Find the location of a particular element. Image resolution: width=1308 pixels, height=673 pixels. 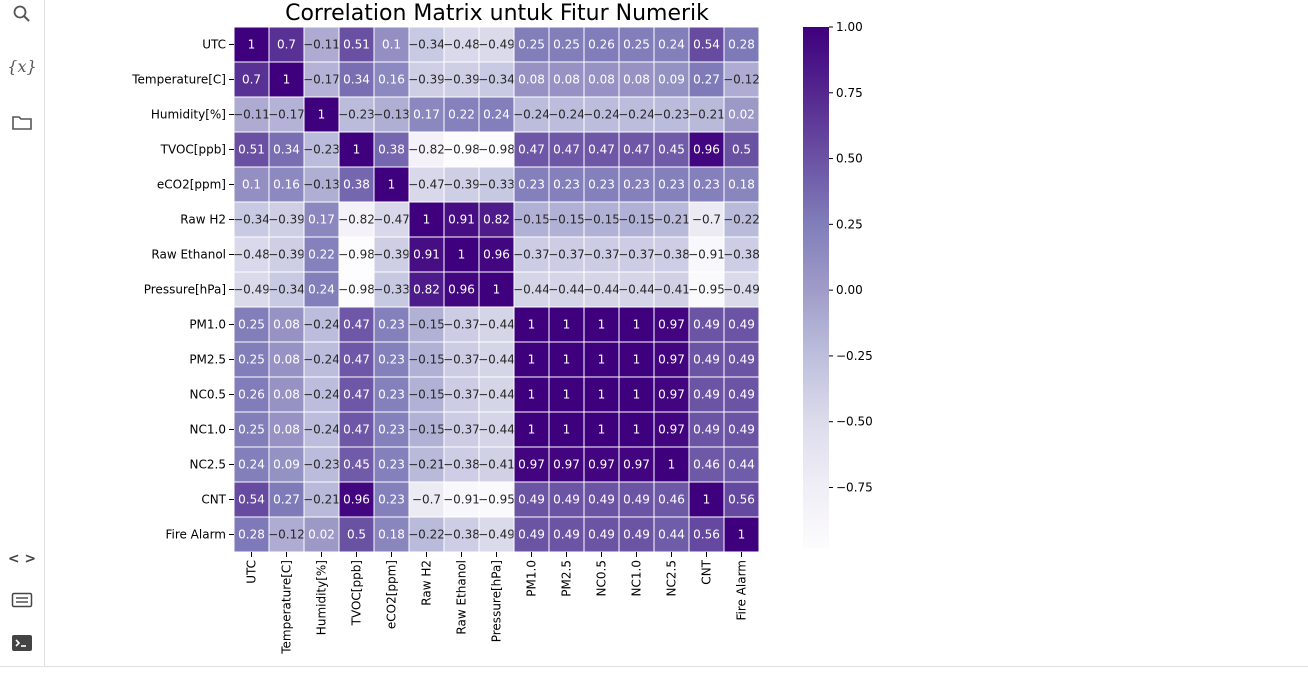

cell-value-label: −0.98 is located at coordinates (356, 290).